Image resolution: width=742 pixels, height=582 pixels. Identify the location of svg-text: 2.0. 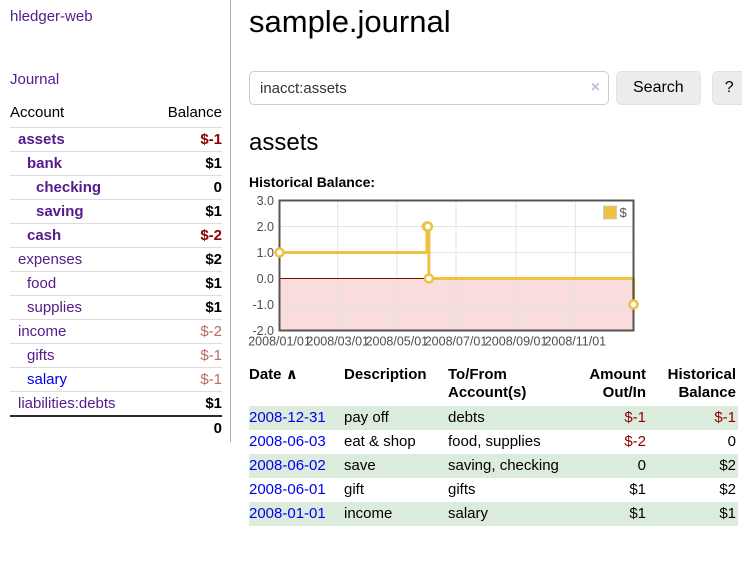
(265, 227).